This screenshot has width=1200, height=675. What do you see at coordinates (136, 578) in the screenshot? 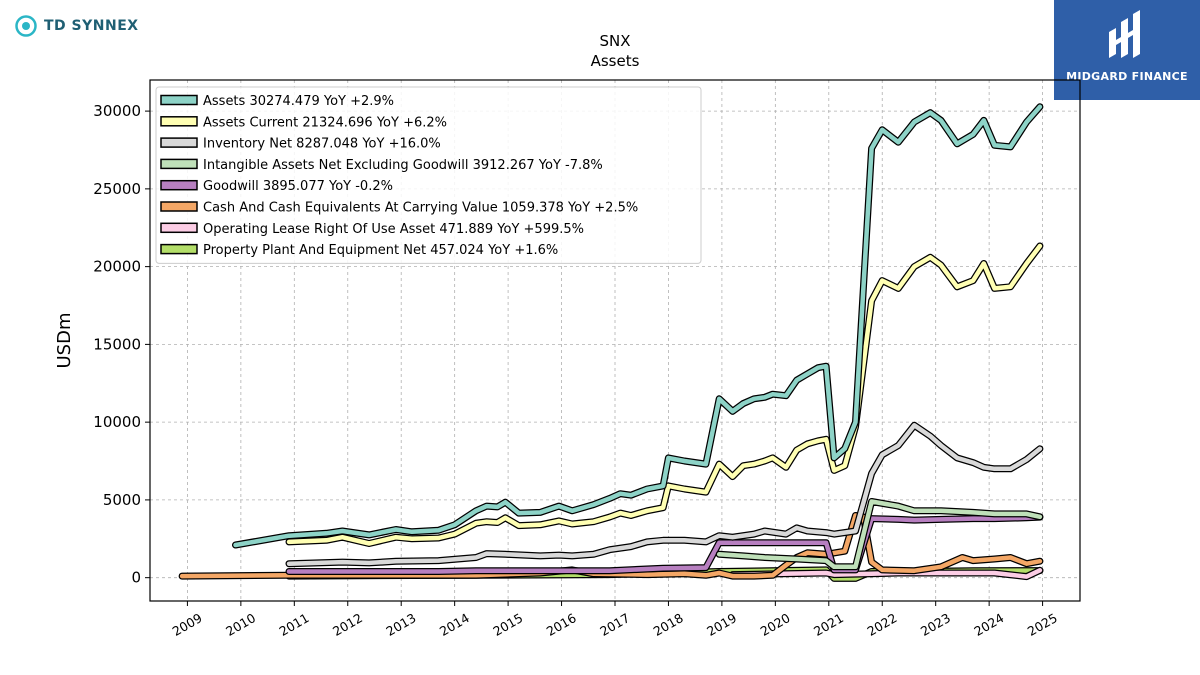
I see `y-tick-label: 0` at bounding box center [136, 578].